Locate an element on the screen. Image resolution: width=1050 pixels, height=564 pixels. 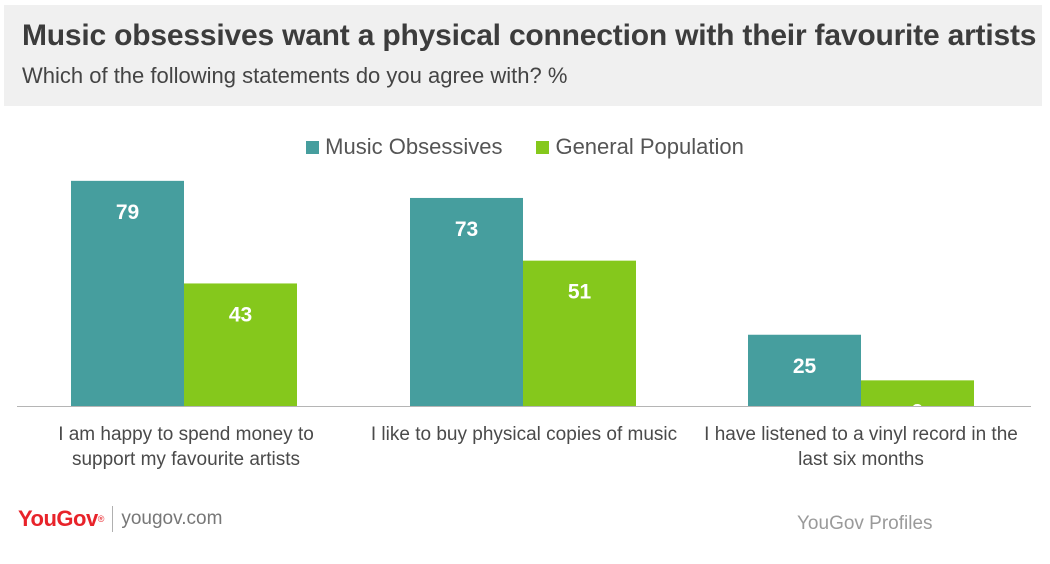
data-label-general-population-physical-copies: 51 is located at coordinates (580, 292).